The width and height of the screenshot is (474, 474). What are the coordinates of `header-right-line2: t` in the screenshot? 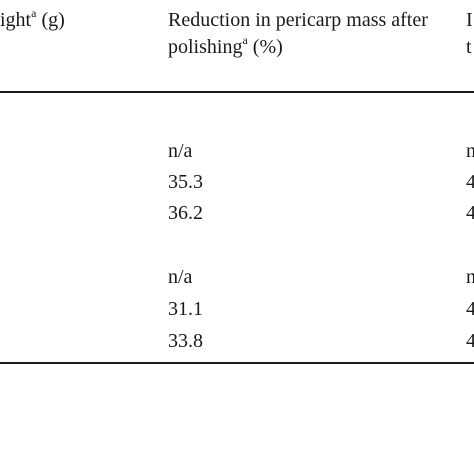 It's located at (469, 47).